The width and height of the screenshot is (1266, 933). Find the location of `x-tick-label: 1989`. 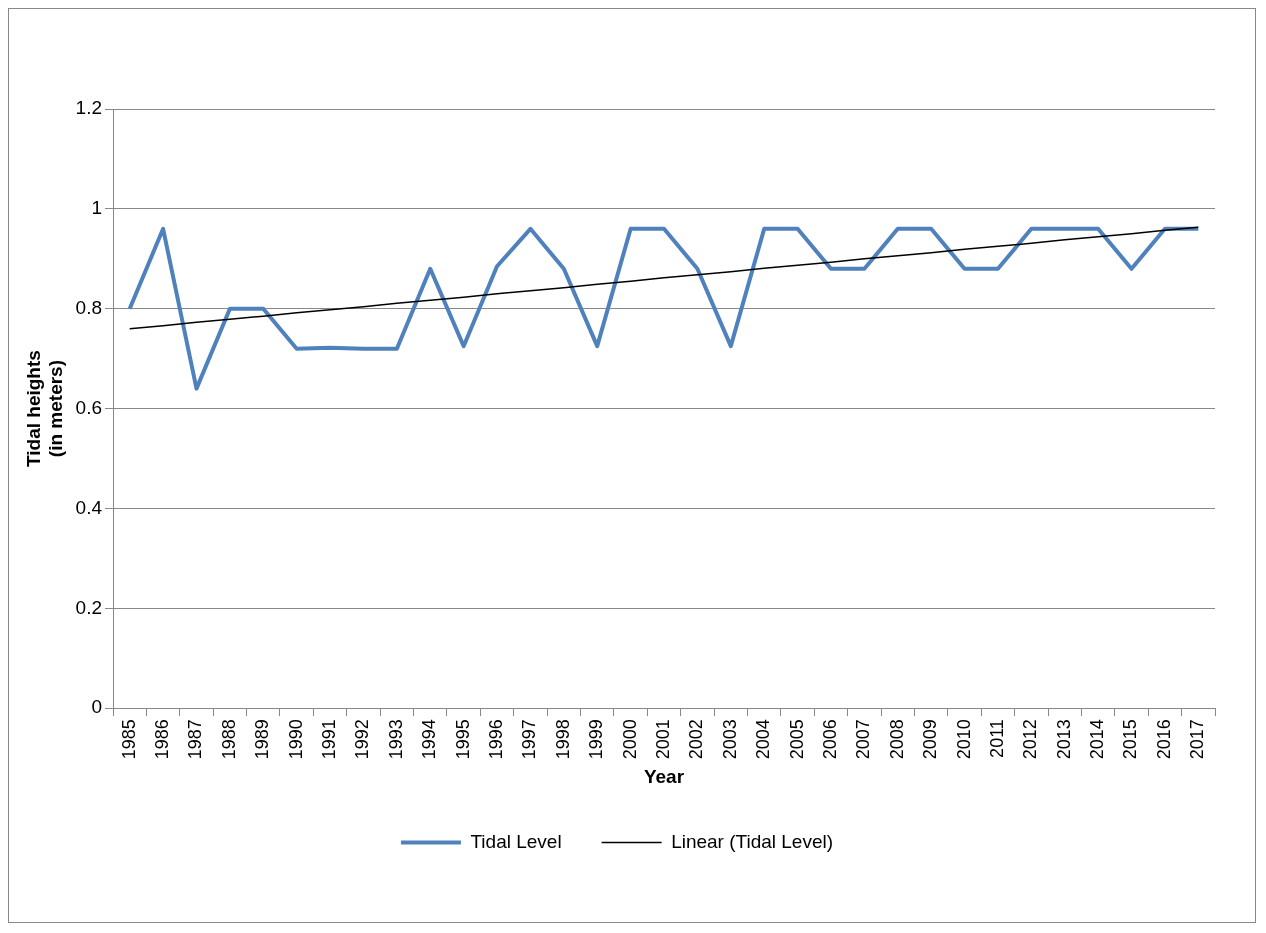

x-tick-label: 1989 is located at coordinates (262, 739).